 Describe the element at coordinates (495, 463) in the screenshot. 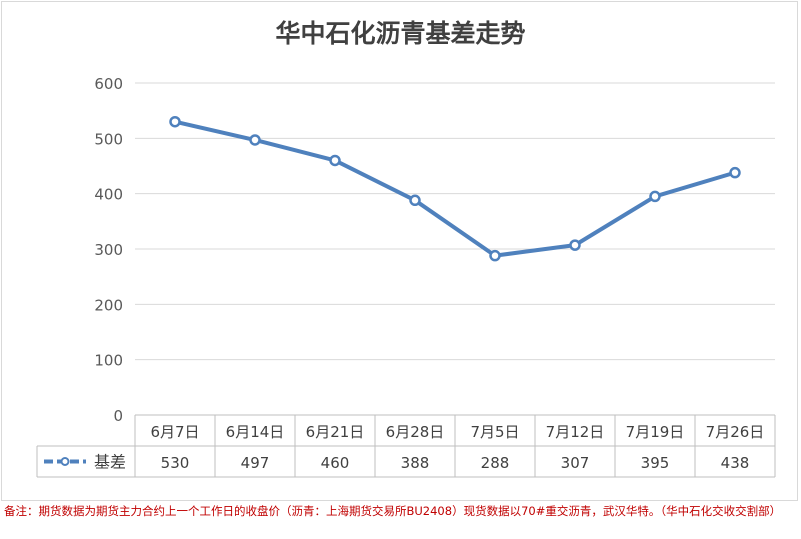

I see `data-table-value: 288` at that location.